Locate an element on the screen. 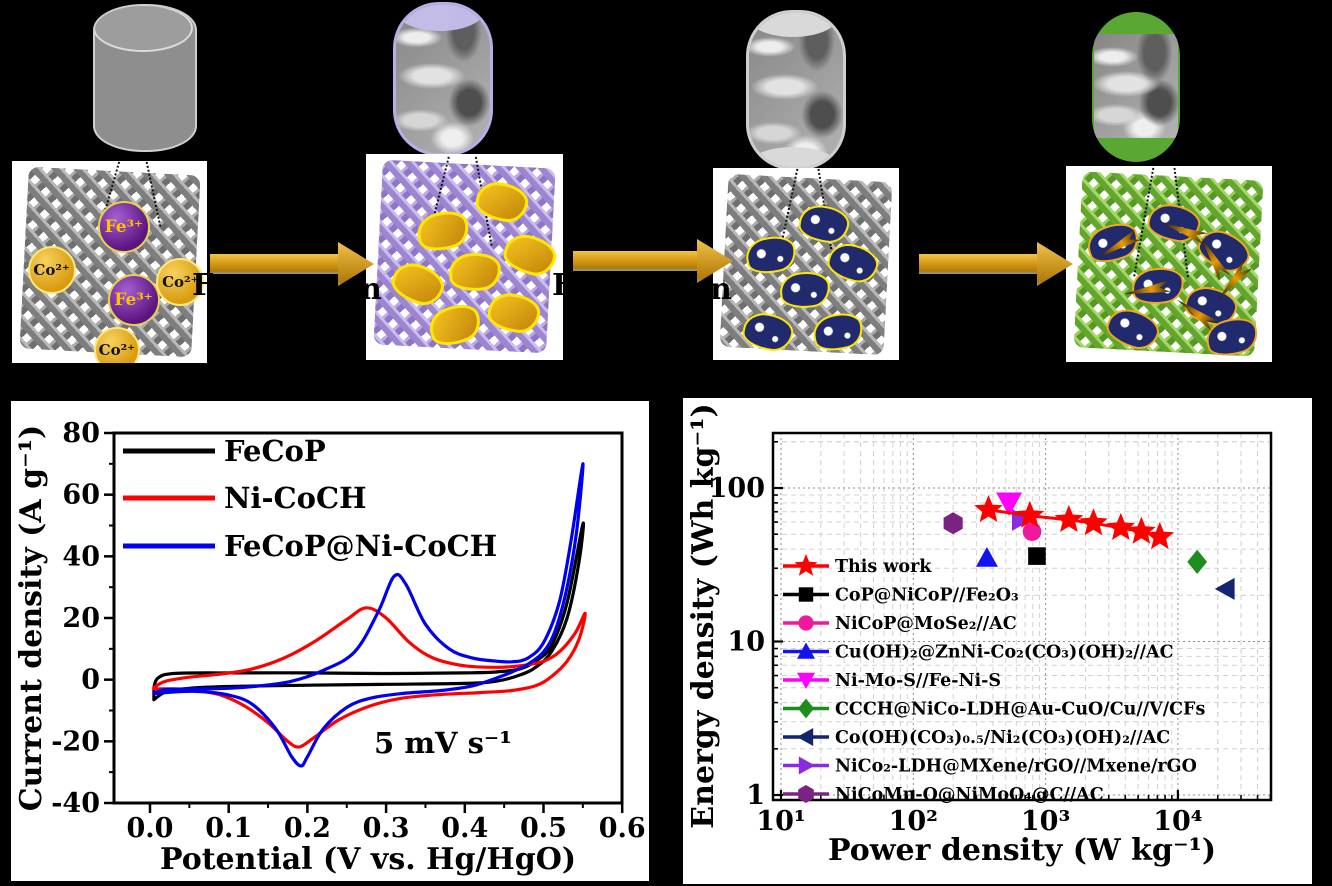 The height and width of the screenshot is (886, 1332). svg-text: 0.0 is located at coordinates (150, 828).